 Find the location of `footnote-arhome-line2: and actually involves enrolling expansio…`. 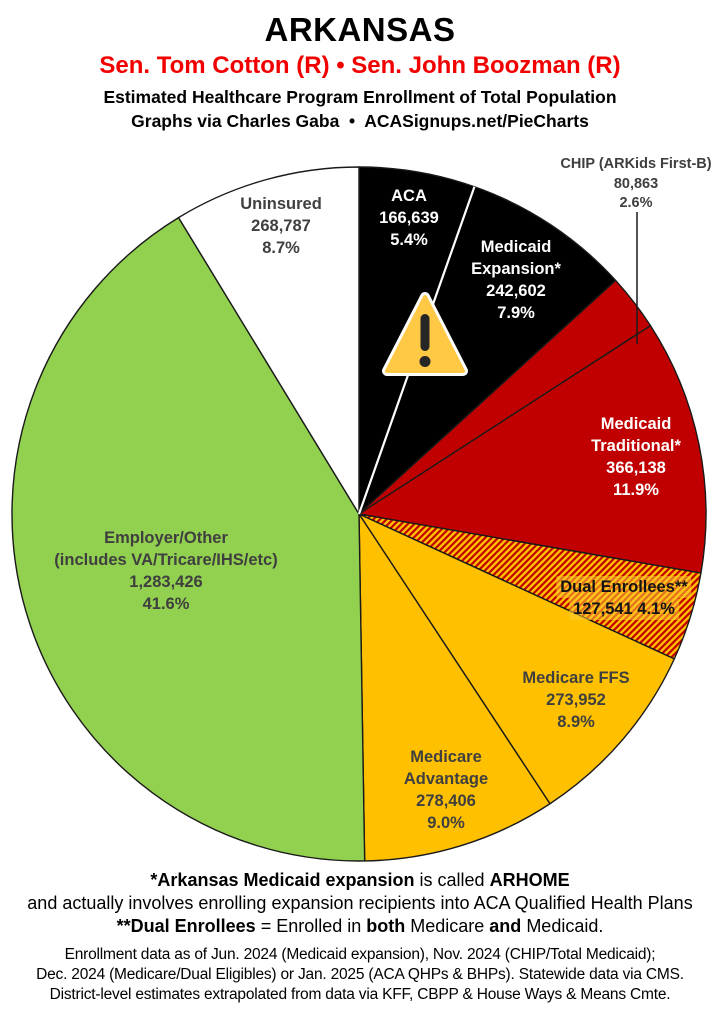

footnote-arhome-line2: and actually involves enrolling expansio… is located at coordinates (360, 903).